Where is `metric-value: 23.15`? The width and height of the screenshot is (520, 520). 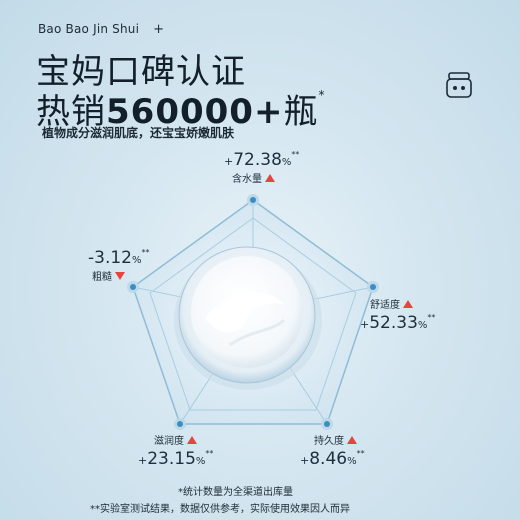 metric-value: 23.15 is located at coordinates (171, 459).